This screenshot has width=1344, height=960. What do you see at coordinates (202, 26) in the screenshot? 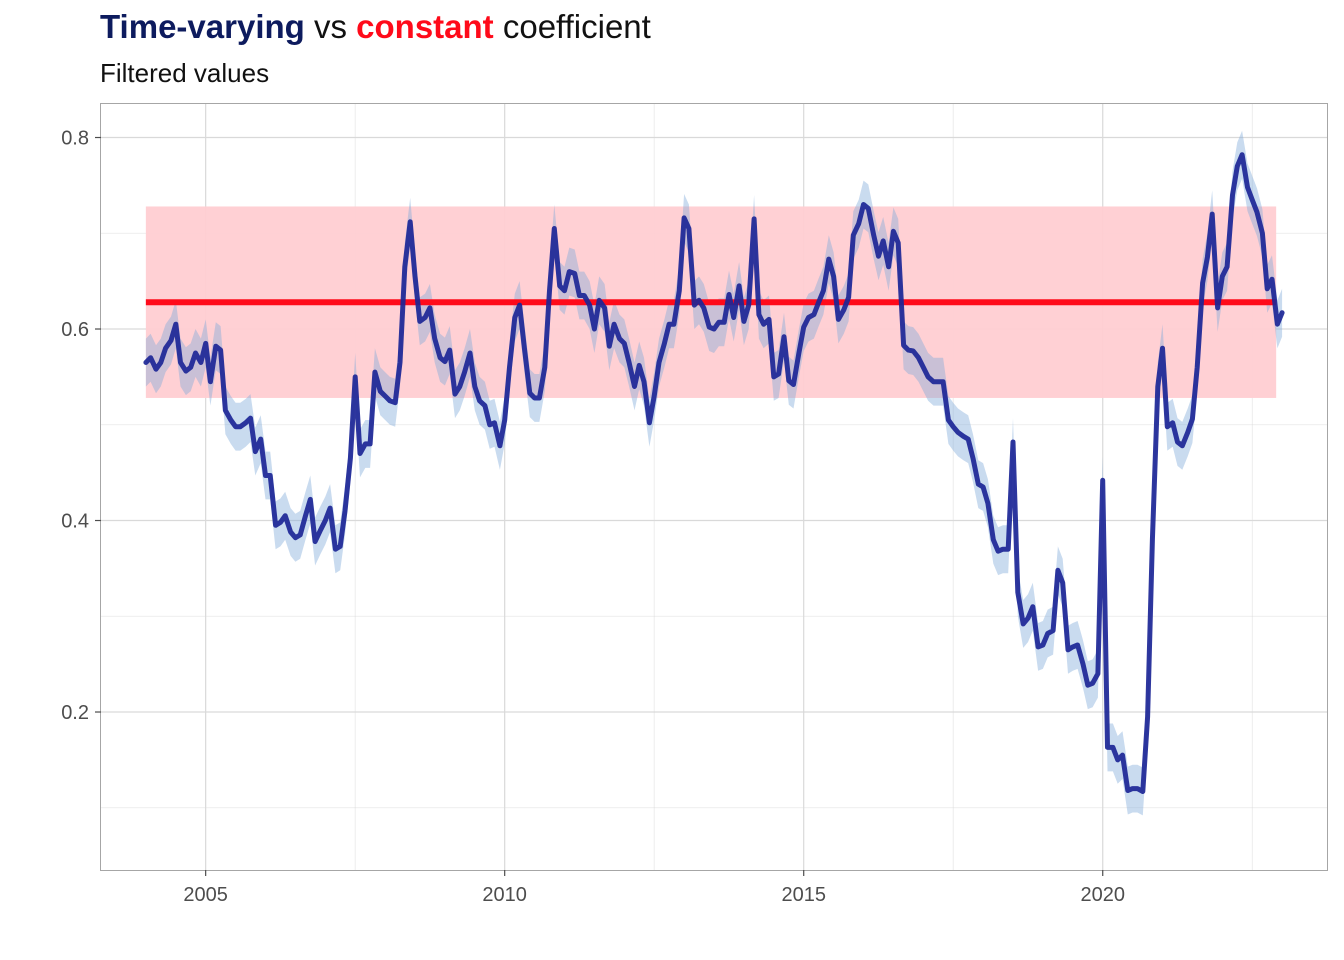
I see `title-time-varying: Time-varying` at bounding box center [202, 26].